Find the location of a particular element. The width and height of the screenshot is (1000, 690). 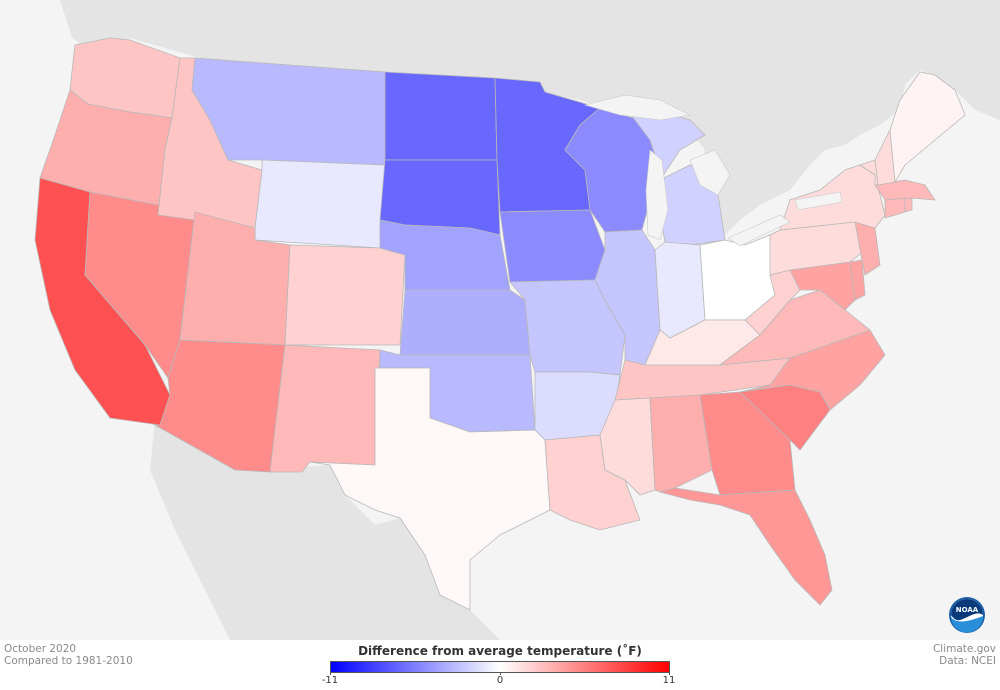

state-borders is located at coordinates (713, 170).